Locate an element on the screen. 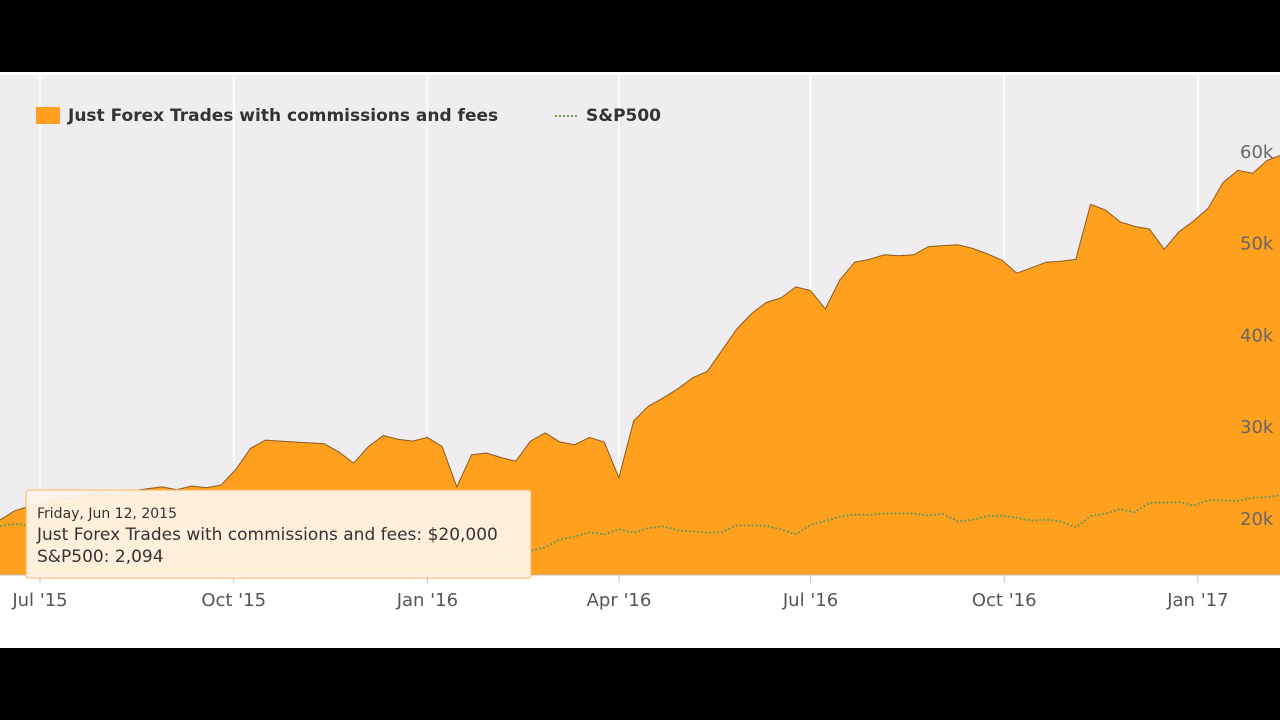 This screenshot has width=1280, height=720. tooltip-box is located at coordinates (278, 534).